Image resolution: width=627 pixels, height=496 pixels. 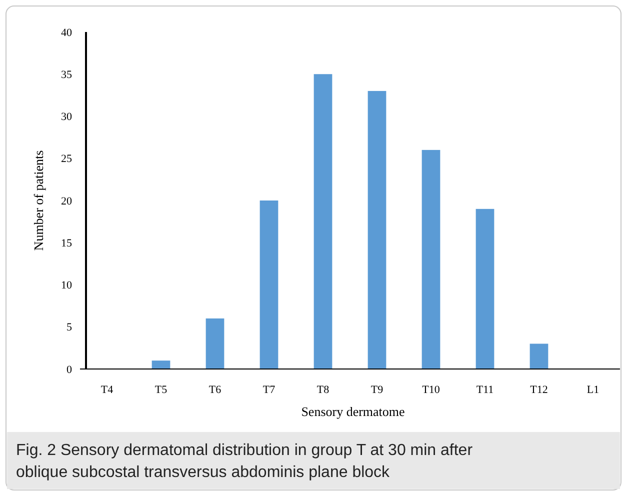 I want to click on y-axis-title: Number of patients, so click(x=38, y=200).